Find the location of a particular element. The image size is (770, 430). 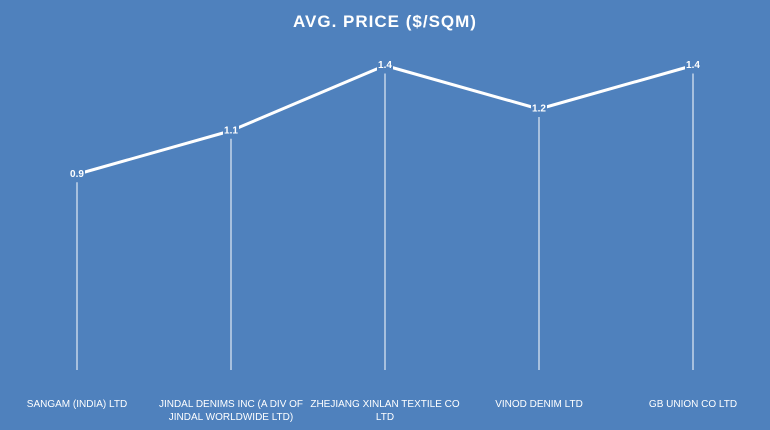

category-label: GB UNION CO LTD is located at coordinates (693, 404).